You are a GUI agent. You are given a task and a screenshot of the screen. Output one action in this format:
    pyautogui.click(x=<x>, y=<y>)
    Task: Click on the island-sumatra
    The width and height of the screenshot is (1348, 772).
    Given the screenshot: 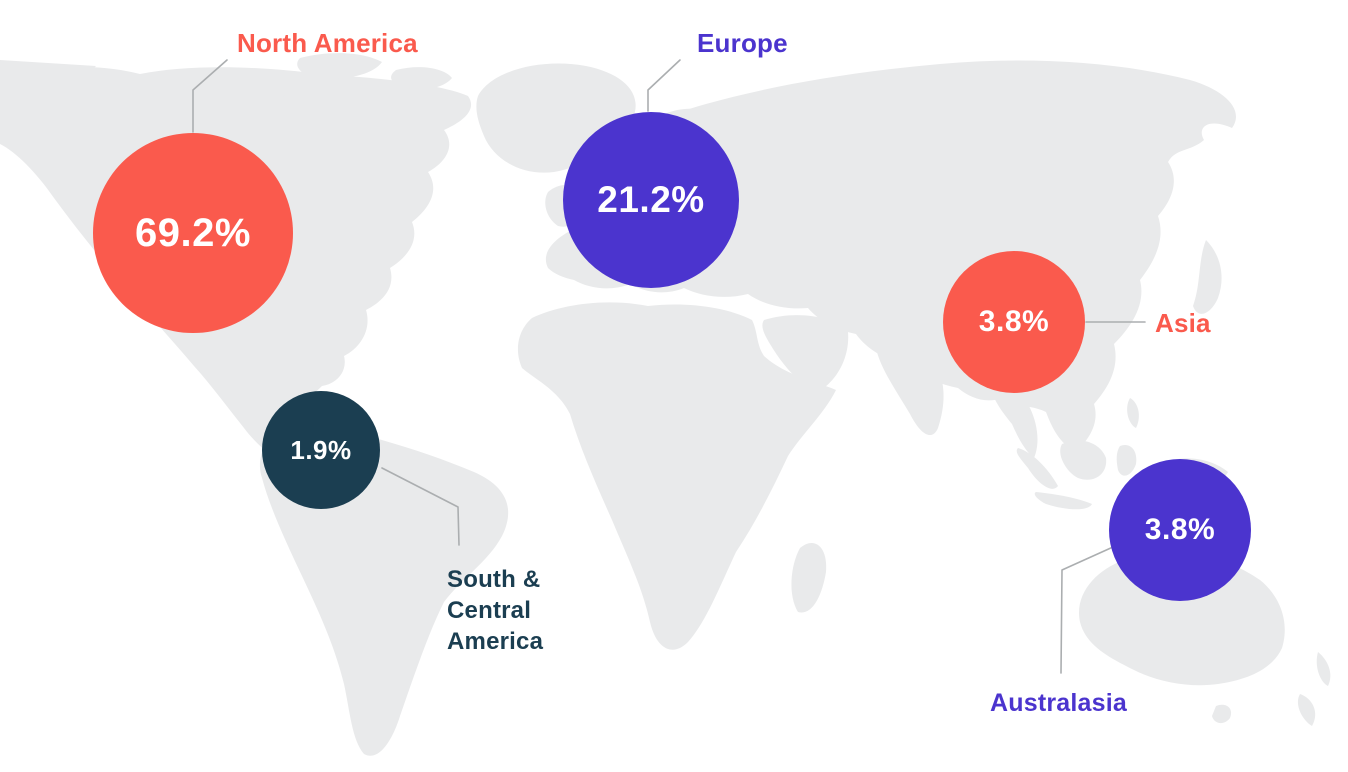 What is the action you would take?
    pyautogui.click(x=1037, y=468)
    